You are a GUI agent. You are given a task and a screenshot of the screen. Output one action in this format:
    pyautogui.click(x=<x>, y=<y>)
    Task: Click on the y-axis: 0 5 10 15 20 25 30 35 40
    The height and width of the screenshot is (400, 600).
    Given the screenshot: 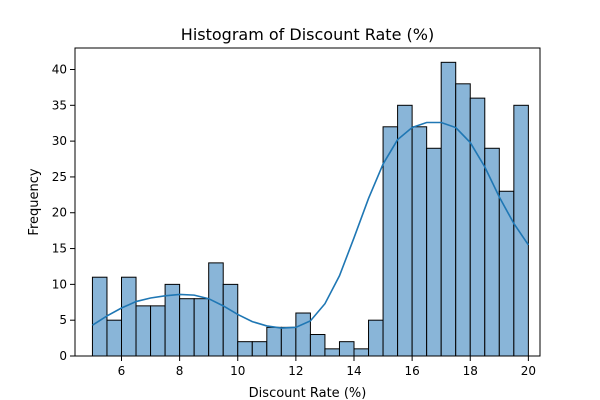 What is the action you would take?
    pyautogui.click(x=63, y=212)
    